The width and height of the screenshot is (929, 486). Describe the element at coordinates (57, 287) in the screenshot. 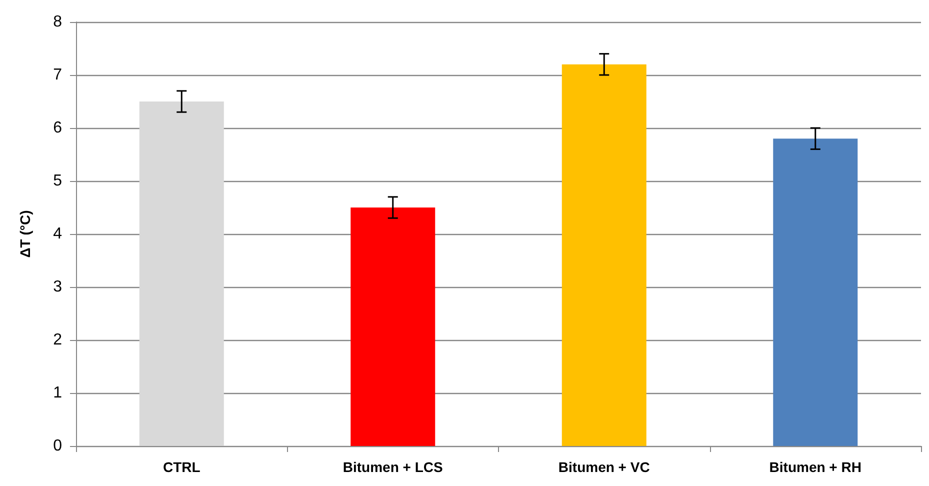

I see `y-tick-label: 3` at that location.